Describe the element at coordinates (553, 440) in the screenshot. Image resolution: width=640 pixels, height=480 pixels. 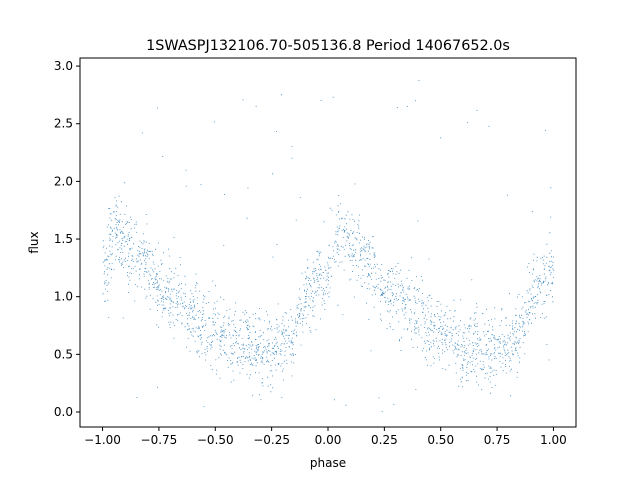
I see `x-tick-label: 1.00` at that location.